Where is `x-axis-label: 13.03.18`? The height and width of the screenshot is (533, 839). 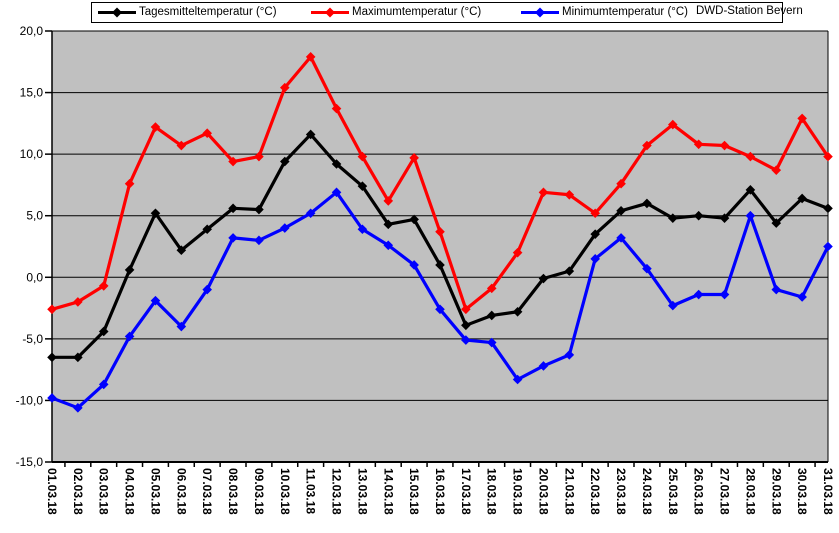
x-axis-label: 13.03.18 is located at coordinates (362, 491).